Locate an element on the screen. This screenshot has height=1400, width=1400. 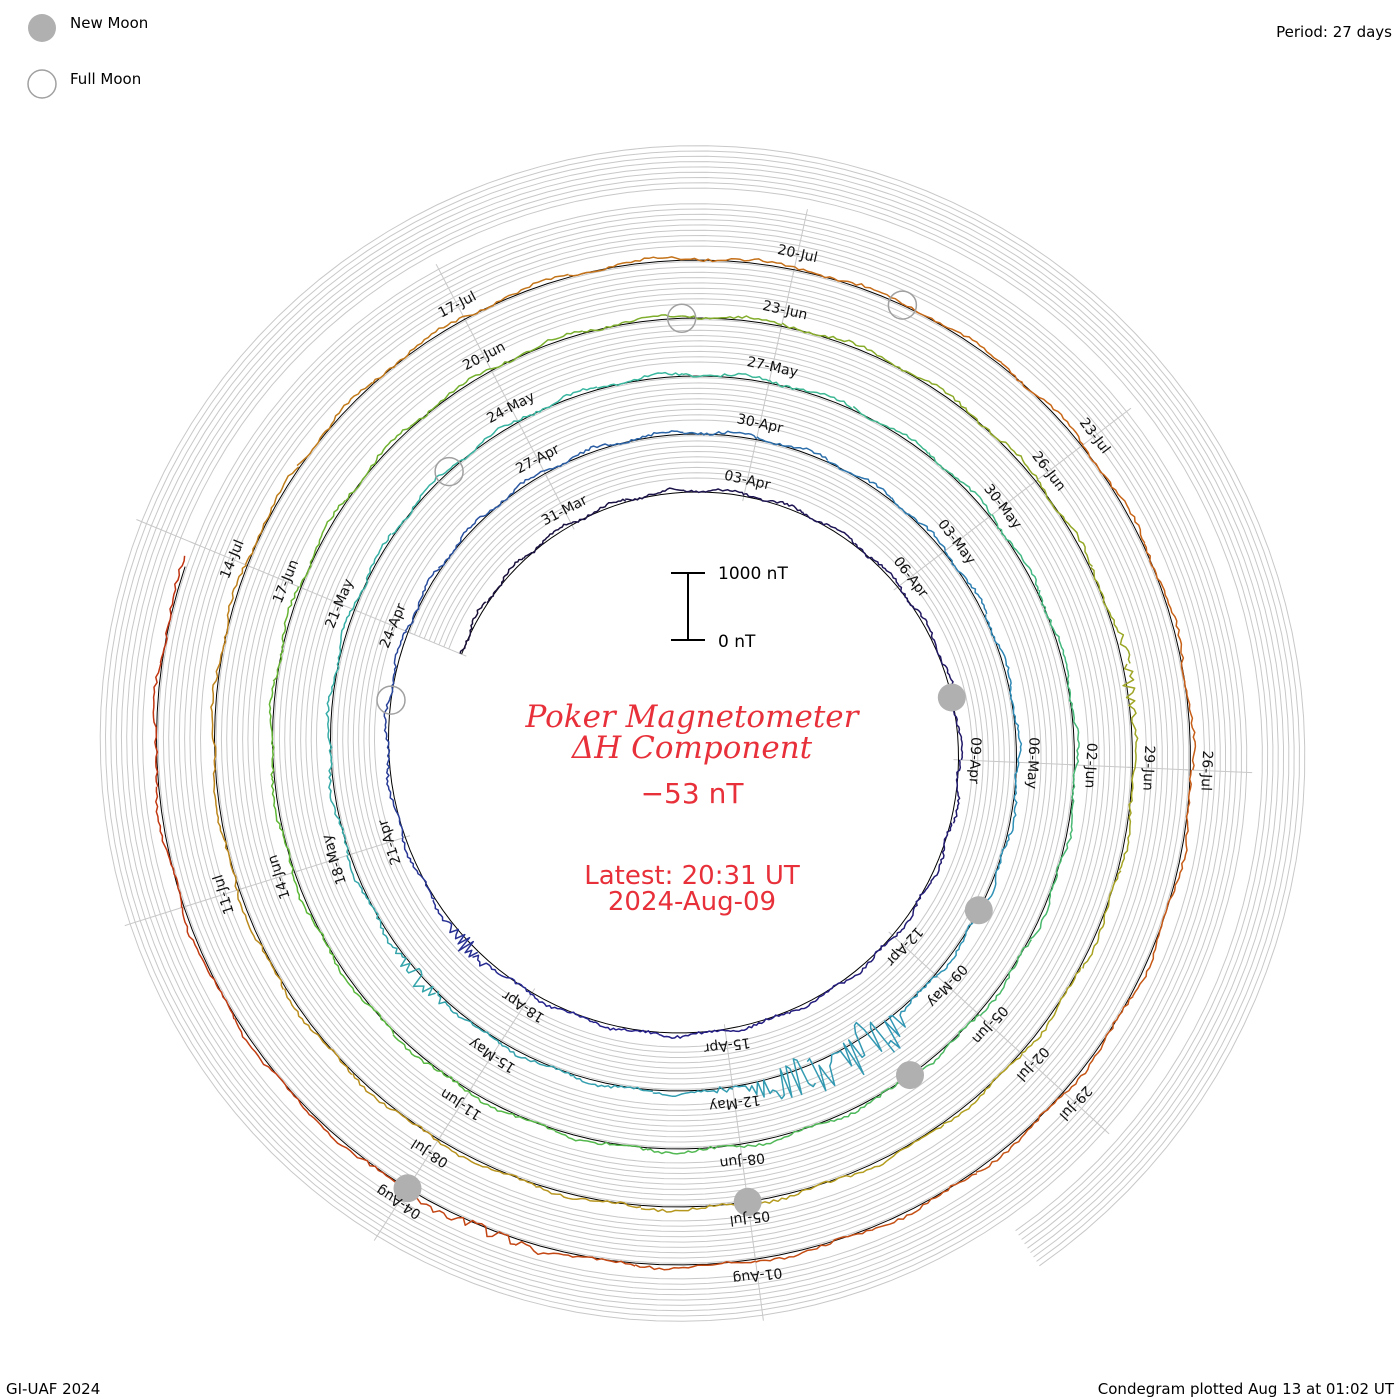
day-label: 02-Jun is located at coordinates (1090, 765).